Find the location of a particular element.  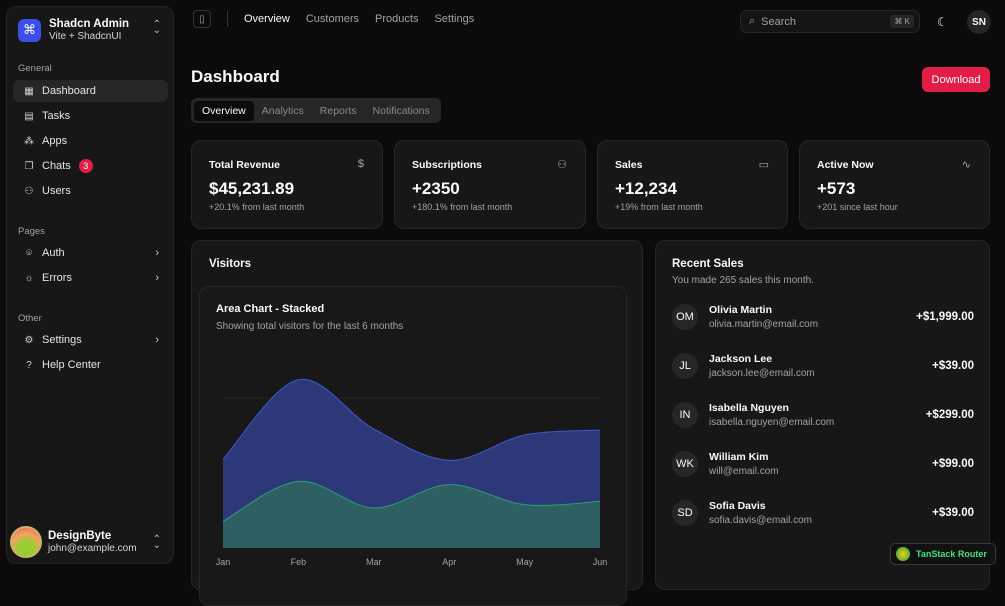

chart-title: Area Chart - Stacked is located at coordinates (270, 309).